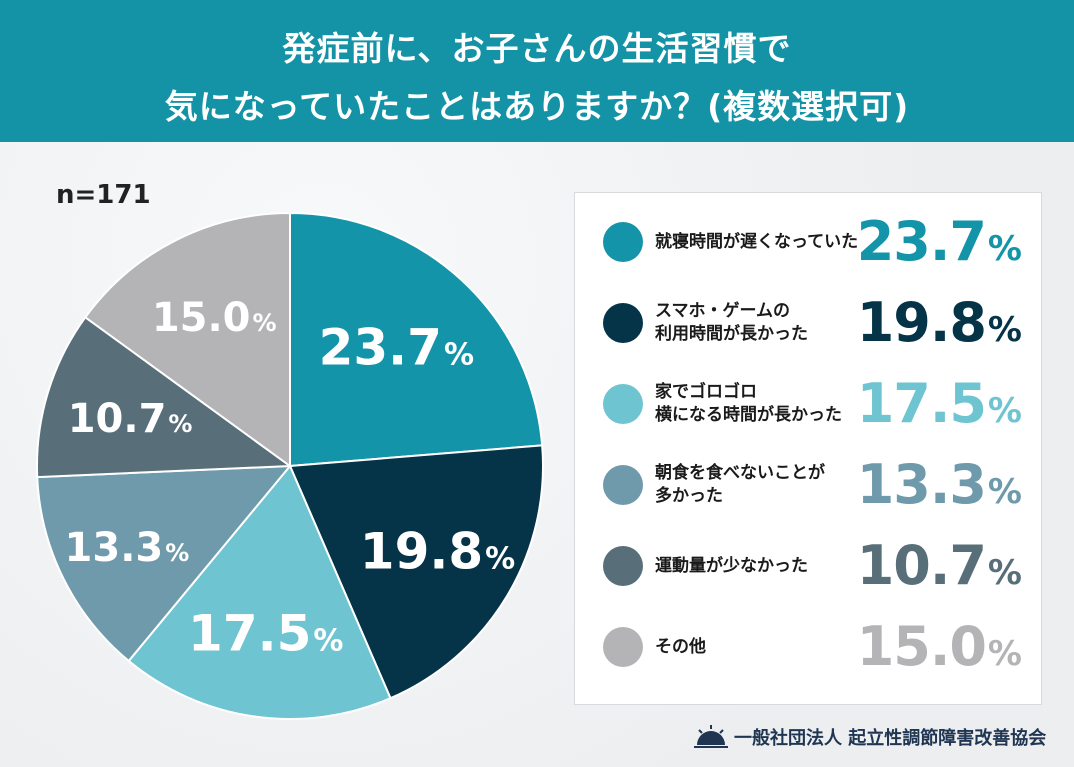 This screenshot has width=1074, height=767. I want to click on legend-value-number: 19.8, so click(921, 322).